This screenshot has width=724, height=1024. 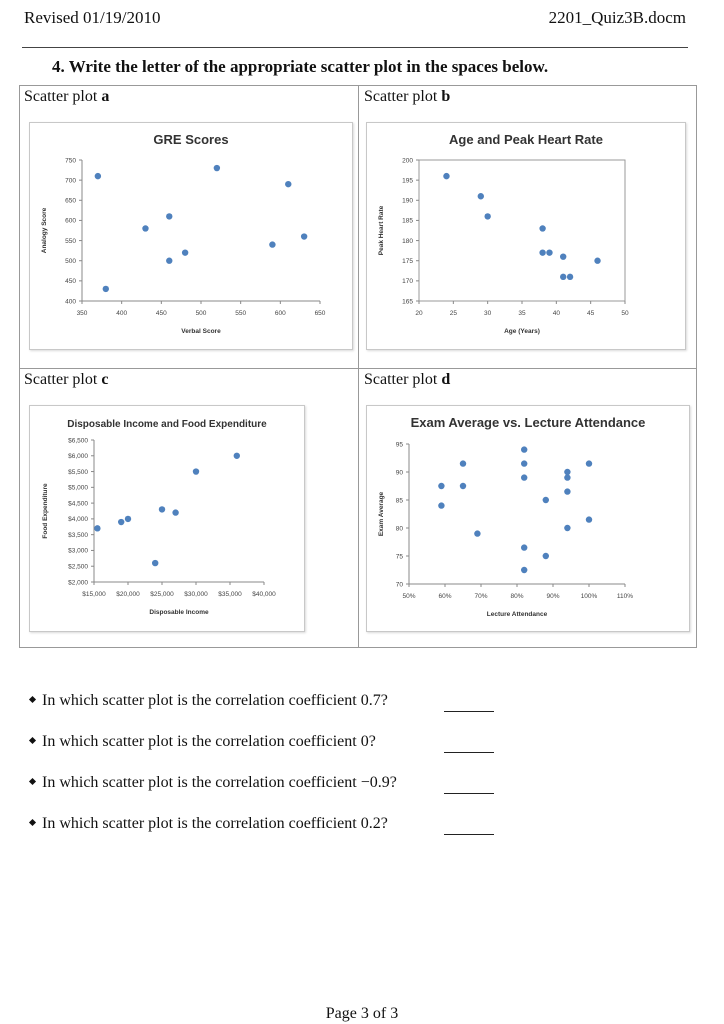 I want to click on x-tick-label: $20,000, so click(x=128, y=594).